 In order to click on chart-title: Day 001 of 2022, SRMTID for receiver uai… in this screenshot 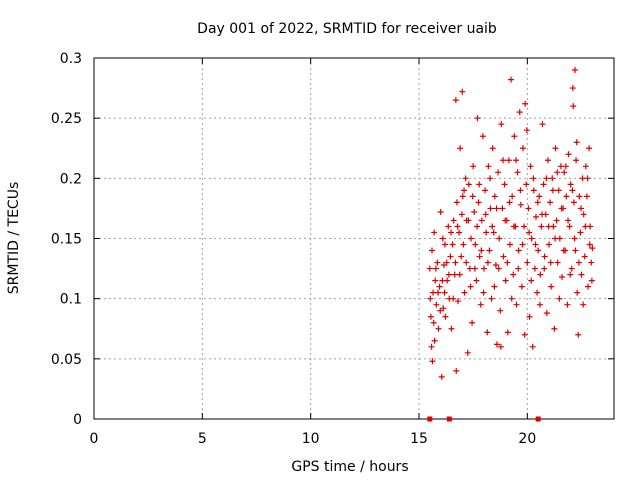, I will do `click(347, 29)`.